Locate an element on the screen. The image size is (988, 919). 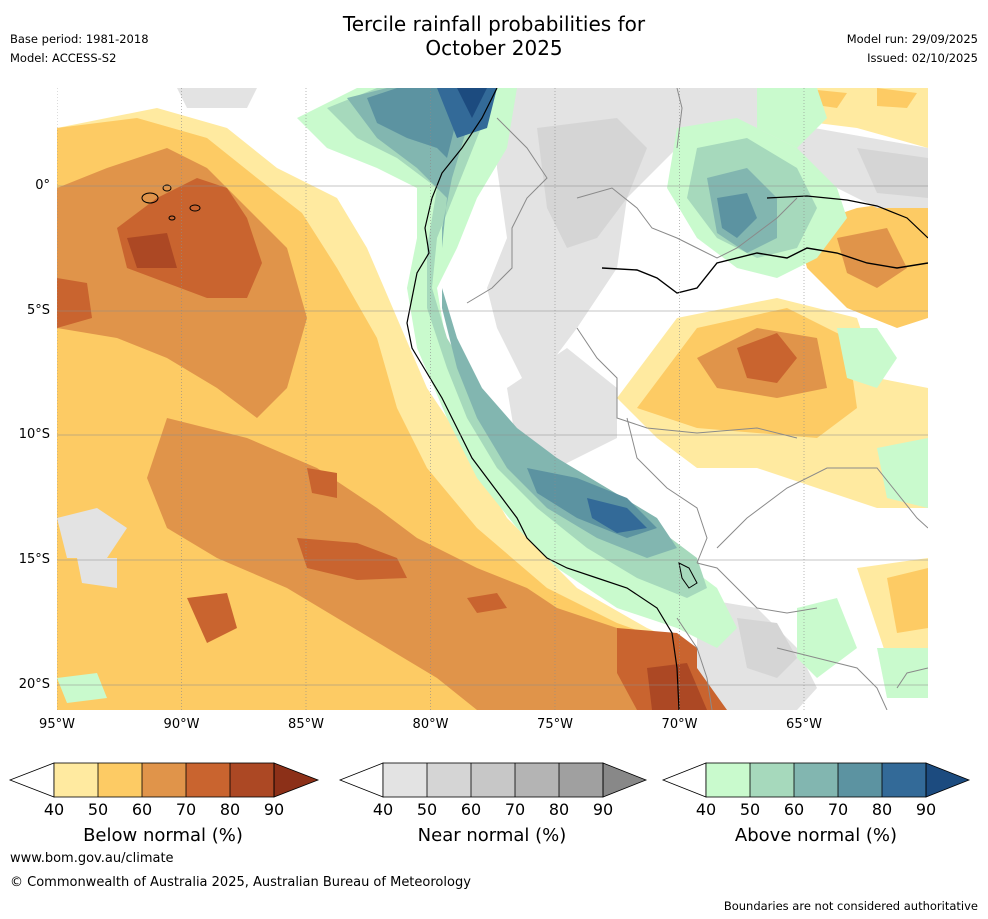
lon-label-80w: 80°W is located at coordinates (430, 724).